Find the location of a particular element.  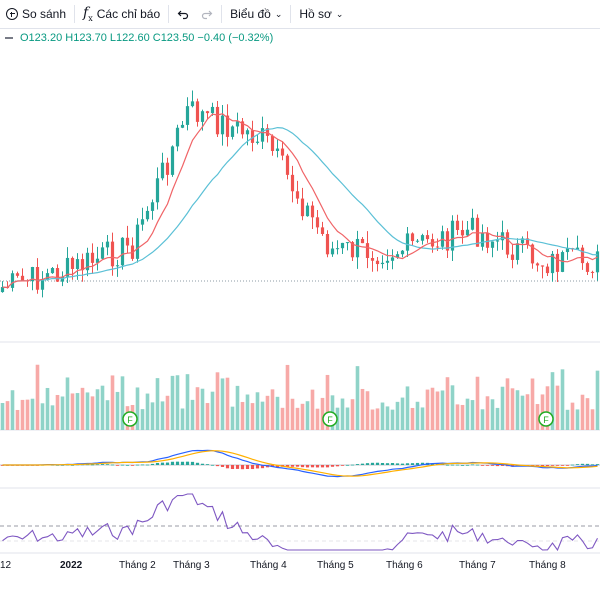

x-tick: Tháng 5 is located at coordinates (335, 565).